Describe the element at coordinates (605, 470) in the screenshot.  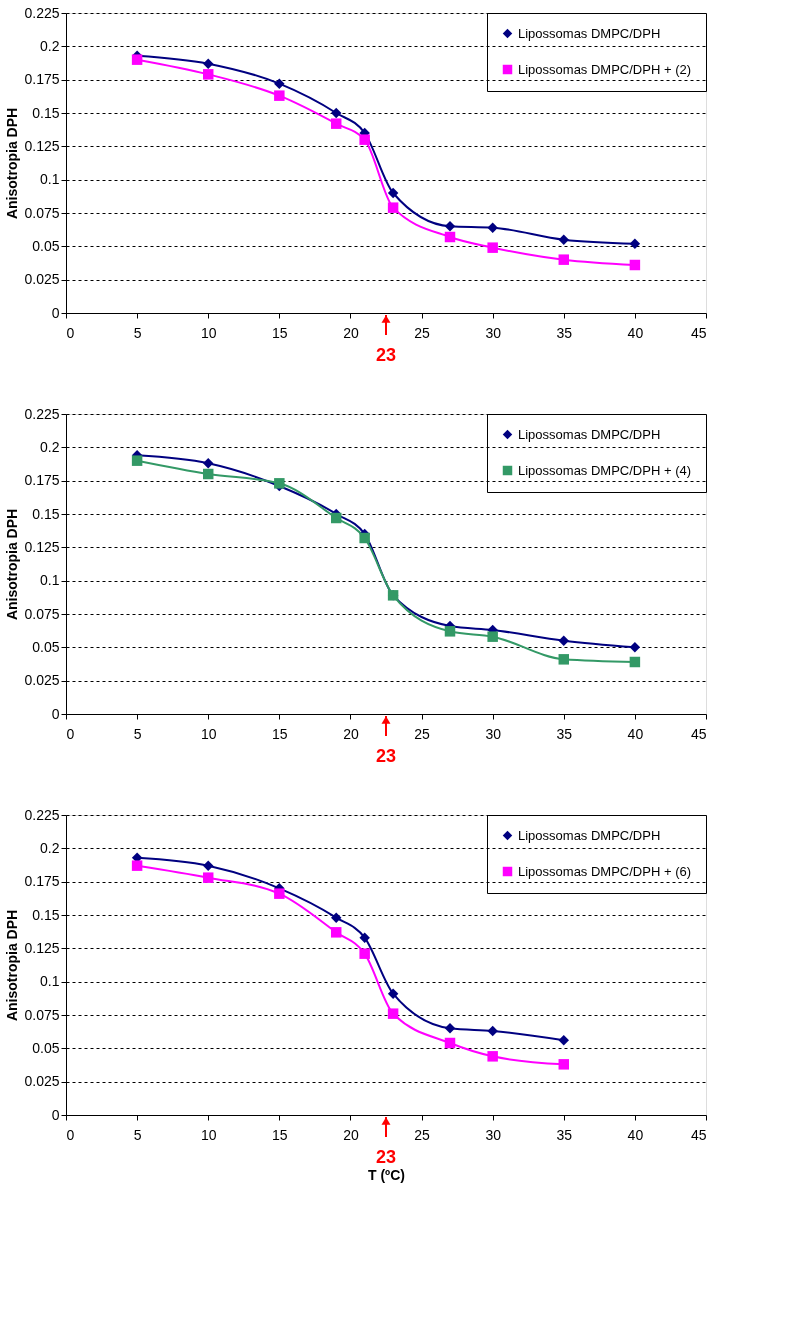
I see `legend-label: Lipossomas DMPC/DPH + (4)` at that location.